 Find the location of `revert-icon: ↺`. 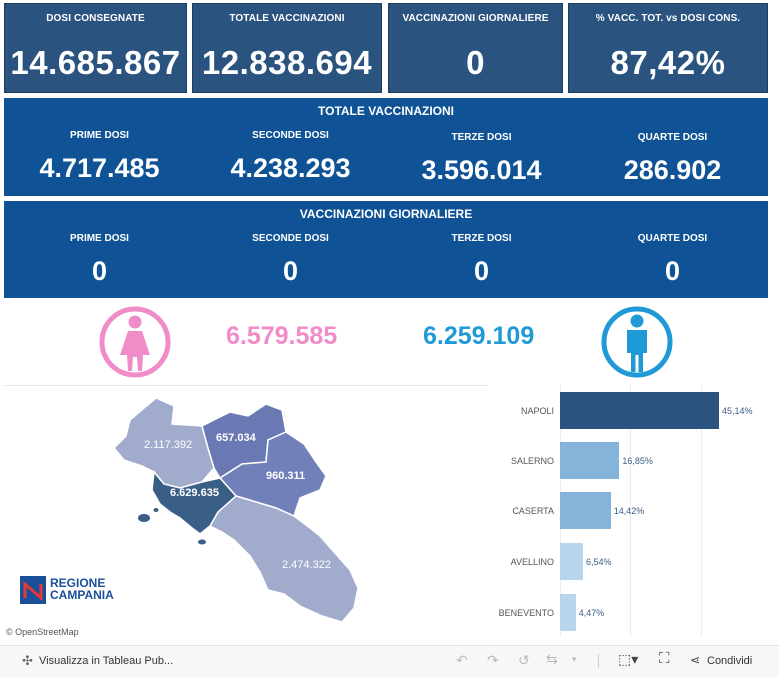

revert-icon: ↺ is located at coordinates (524, 660).